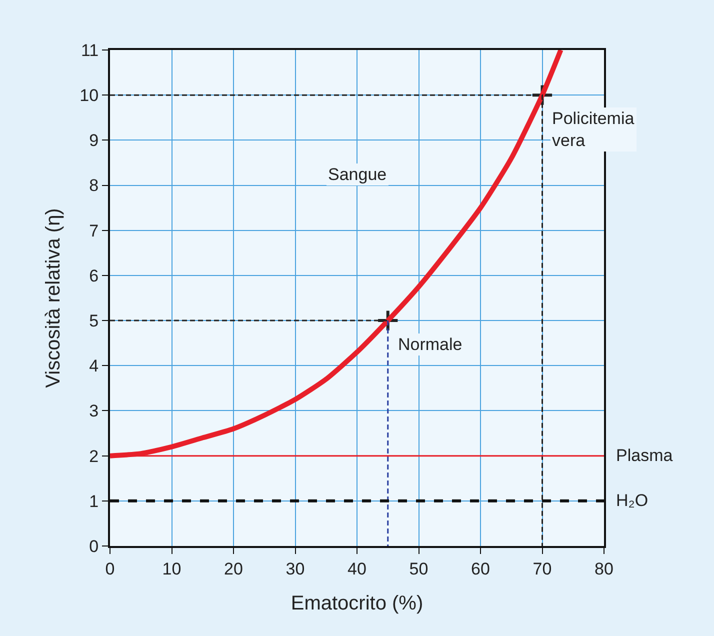 The width and height of the screenshot is (714, 636). What do you see at coordinates (632, 500) in the screenshot?
I see `ref-line-label: H₂O` at bounding box center [632, 500].